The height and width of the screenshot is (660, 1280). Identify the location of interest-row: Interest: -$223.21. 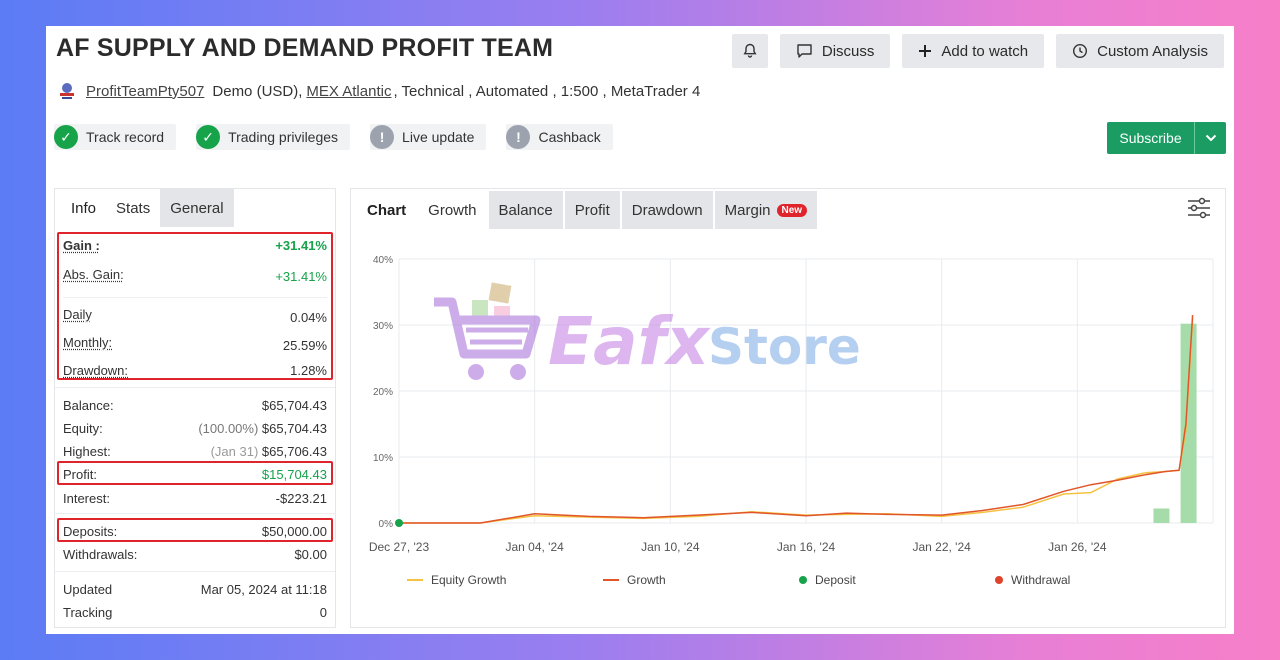
(195, 498).